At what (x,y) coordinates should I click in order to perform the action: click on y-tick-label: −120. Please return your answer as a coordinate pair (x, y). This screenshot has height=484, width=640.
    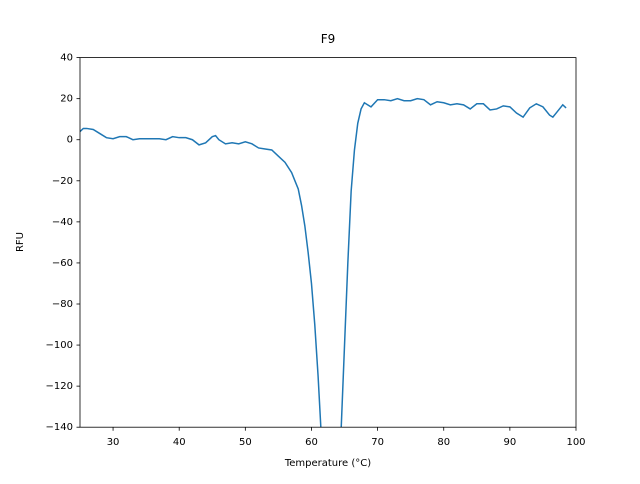
    Looking at the image, I should click on (59, 386).